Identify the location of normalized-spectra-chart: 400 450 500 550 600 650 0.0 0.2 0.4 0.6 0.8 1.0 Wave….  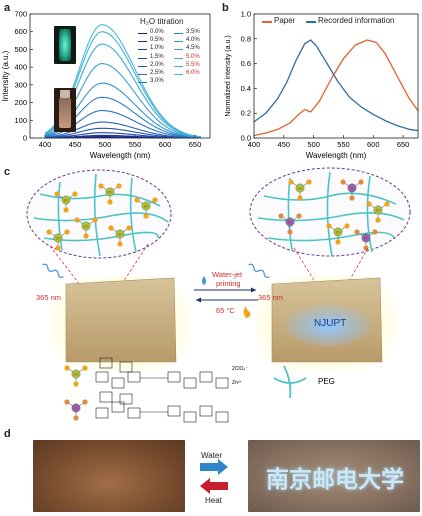
(322, 85).